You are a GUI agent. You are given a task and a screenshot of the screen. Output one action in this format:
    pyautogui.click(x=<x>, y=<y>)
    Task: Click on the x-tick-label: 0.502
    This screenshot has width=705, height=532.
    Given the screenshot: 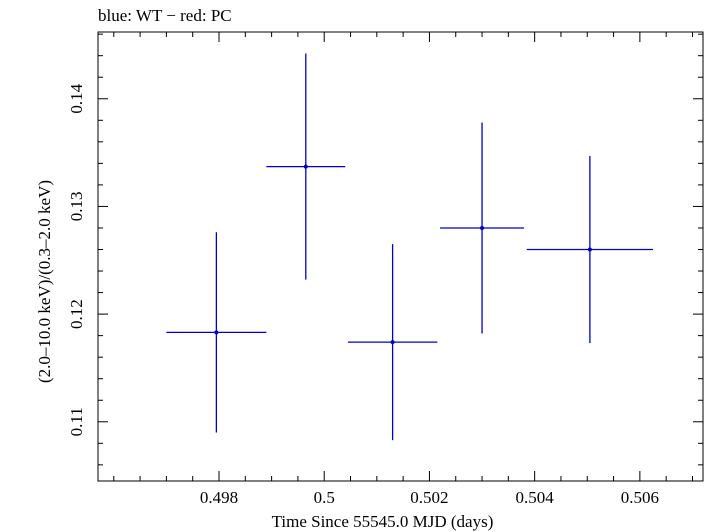 What is the action you would take?
    pyautogui.click(x=429, y=497)
    